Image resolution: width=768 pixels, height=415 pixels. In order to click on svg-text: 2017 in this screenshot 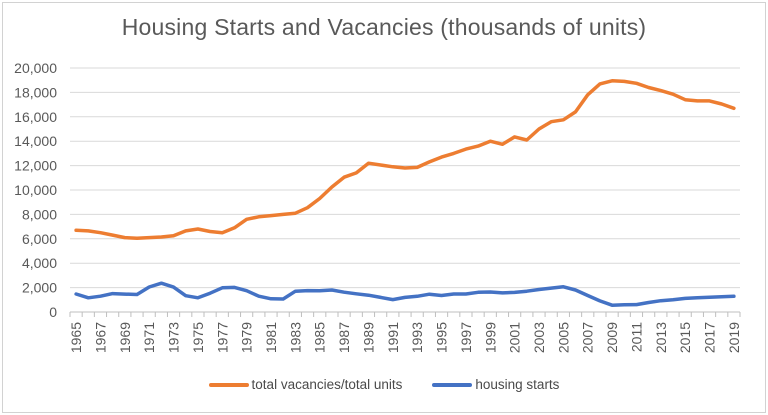, I will do `click(710, 337)`.